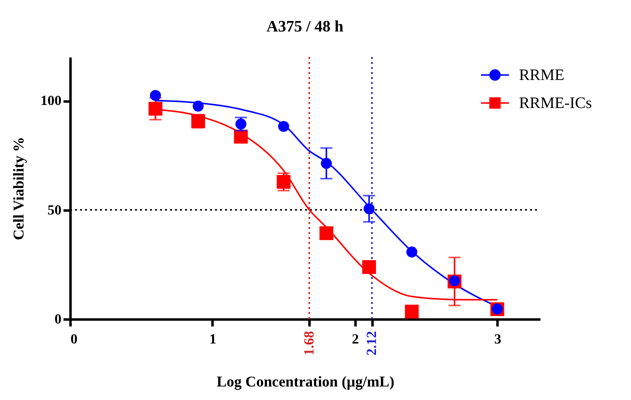  Describe the element at coordinates (372, 343) in the screenshot. I see `ref-line-label: 2.12` at that location.